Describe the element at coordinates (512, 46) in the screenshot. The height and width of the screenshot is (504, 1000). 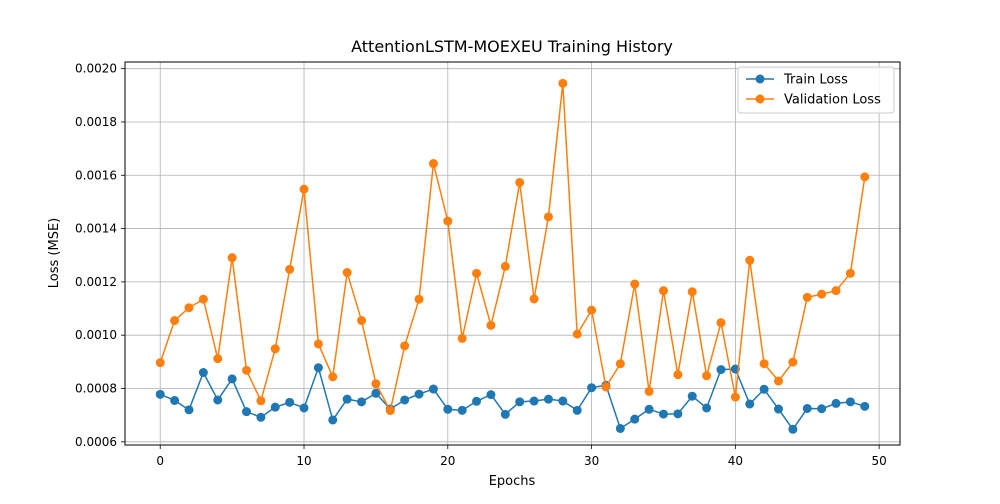
I see `chart-title: AttentionLSTM-MOEXEU Training History` at that location.